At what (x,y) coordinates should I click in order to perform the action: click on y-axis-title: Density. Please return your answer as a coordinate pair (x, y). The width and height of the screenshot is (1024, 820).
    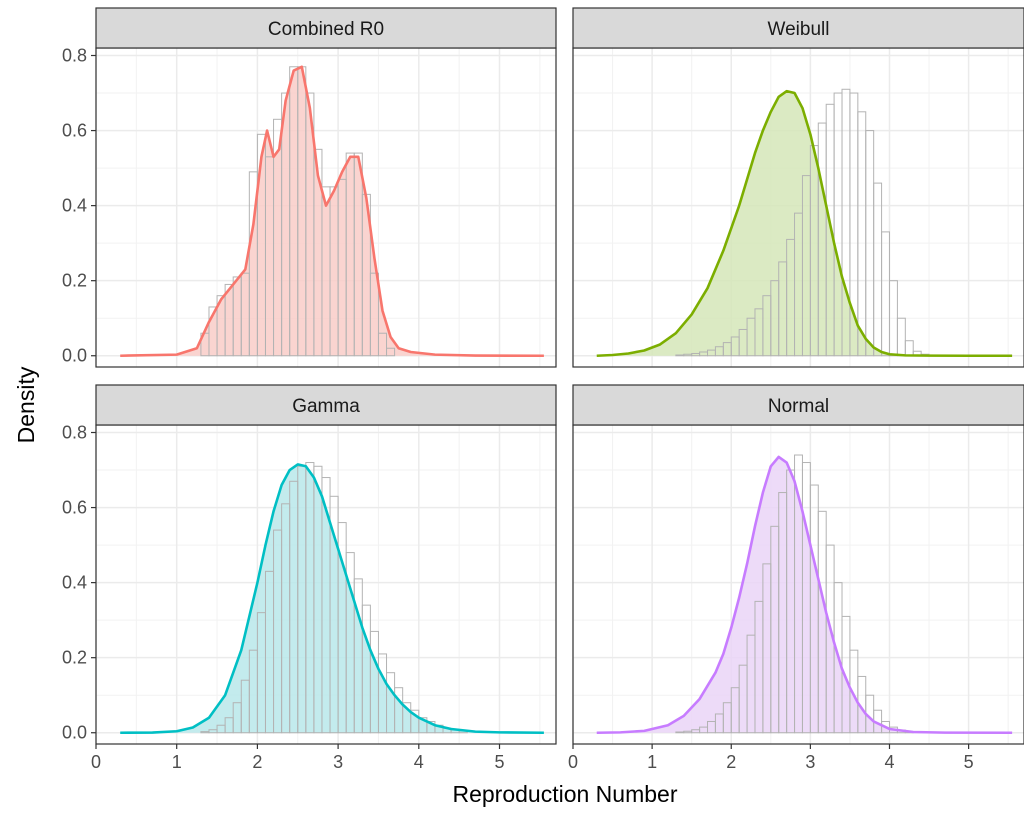
    Looking at the image, I should click on (26, 404).